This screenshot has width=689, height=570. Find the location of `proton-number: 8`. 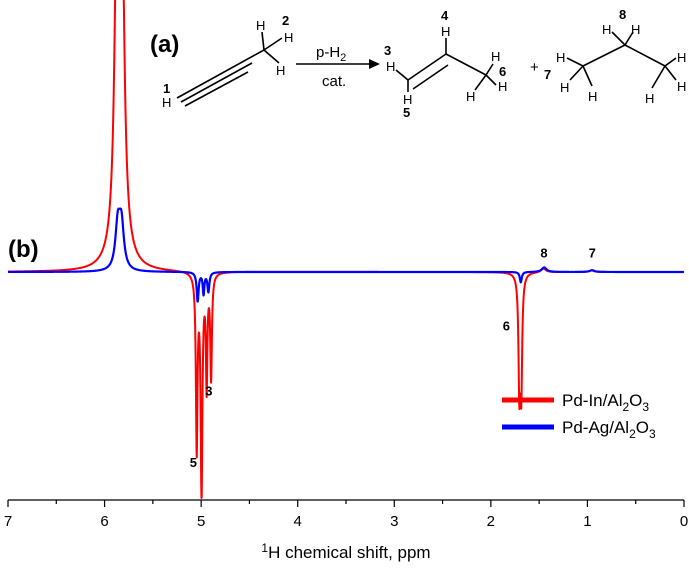

proton-number: 8 is located at coordinates (622, 14).